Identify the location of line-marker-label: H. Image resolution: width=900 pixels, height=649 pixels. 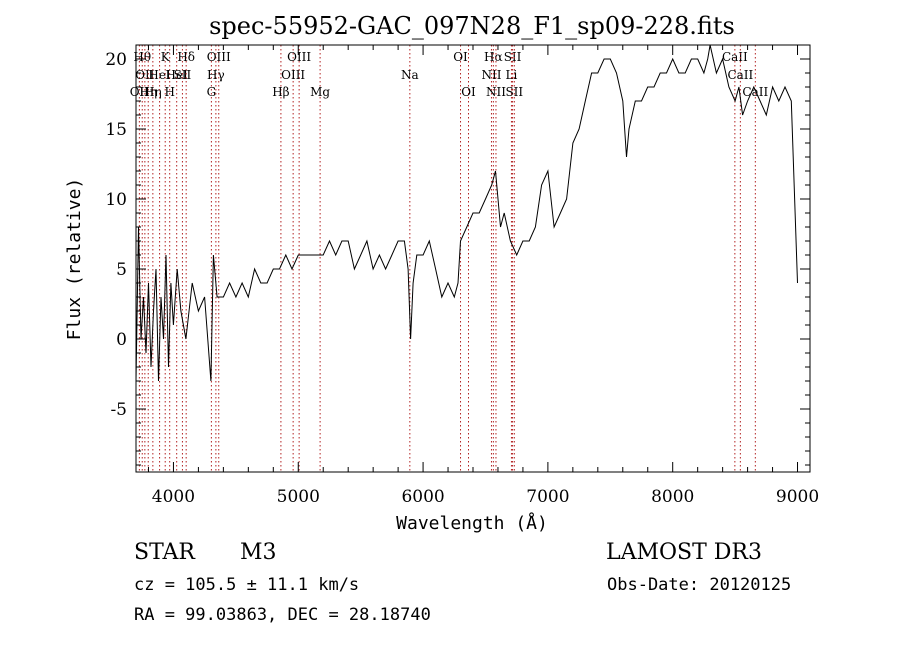
(169, 92).